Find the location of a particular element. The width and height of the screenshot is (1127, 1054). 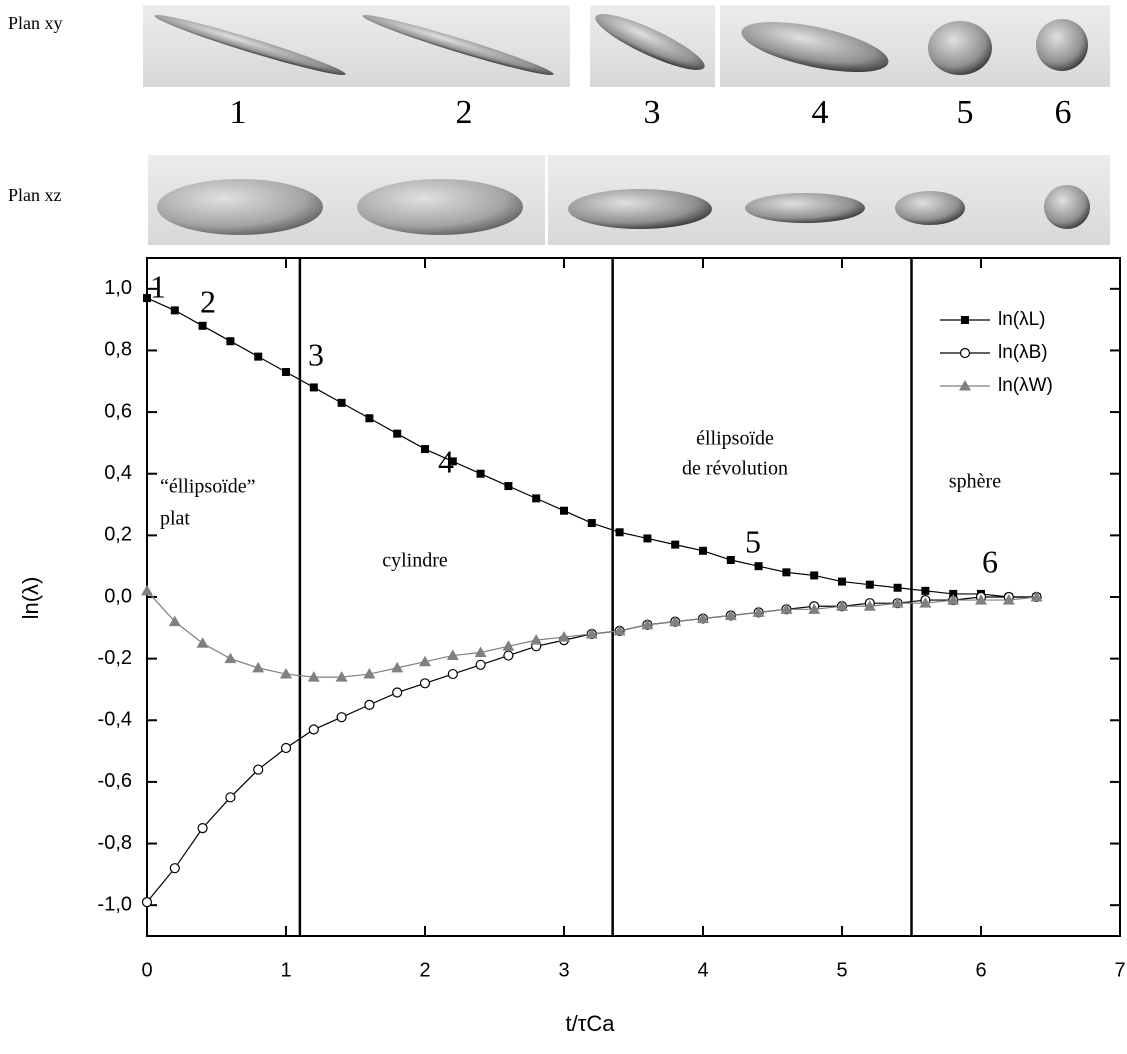

x-tick-label: 3 is located at coordinates (563, 970).